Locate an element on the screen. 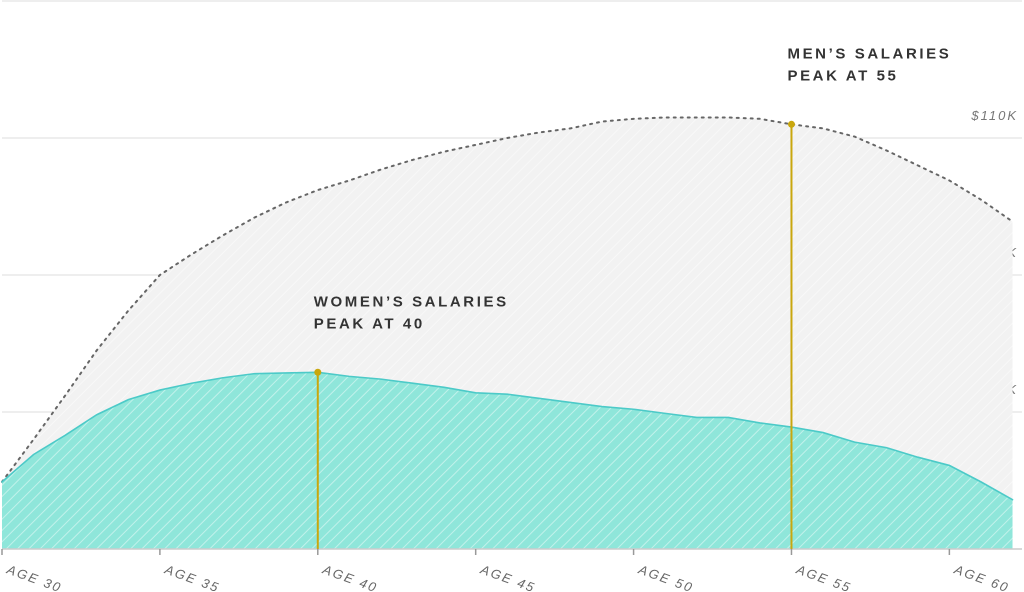 This screenshot has width=1024, height=592. x-tick-label: AGE 35 is located at coordinates (192, 576).